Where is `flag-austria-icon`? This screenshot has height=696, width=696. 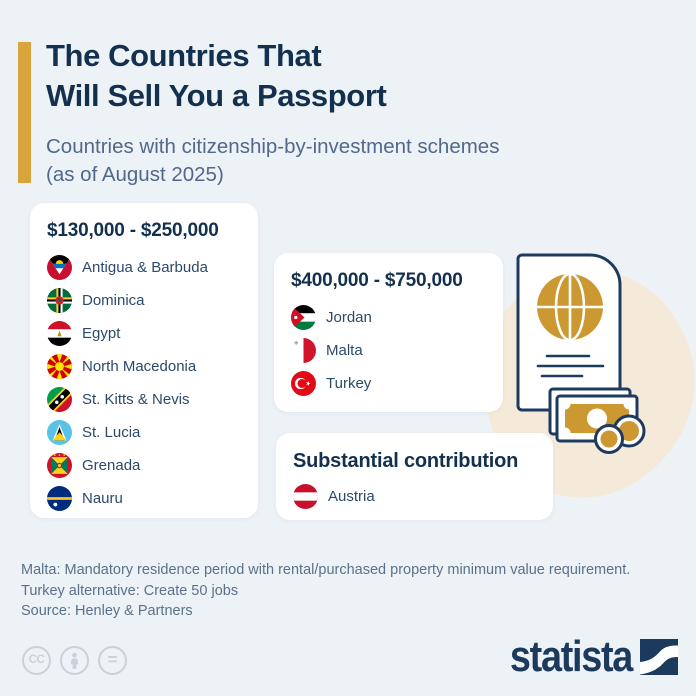
flag-austria-icon is located at coordinates (305, 496).